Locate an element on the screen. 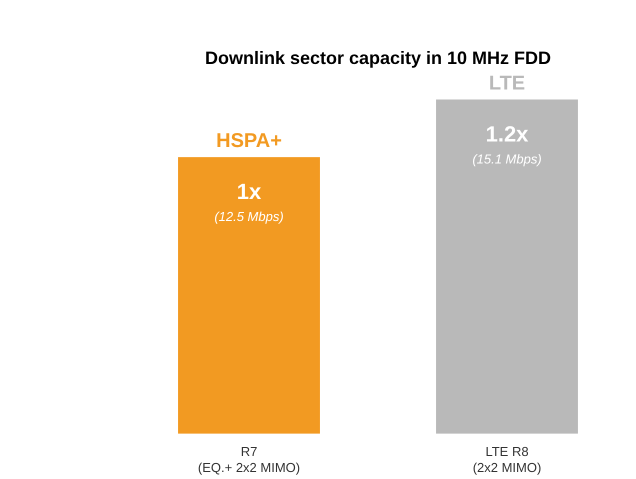 Image resolution: width=636 pixels, height=479 pixels. data-label: 1.2x (15.1 Mbps) is located at coordinates (507, 144).